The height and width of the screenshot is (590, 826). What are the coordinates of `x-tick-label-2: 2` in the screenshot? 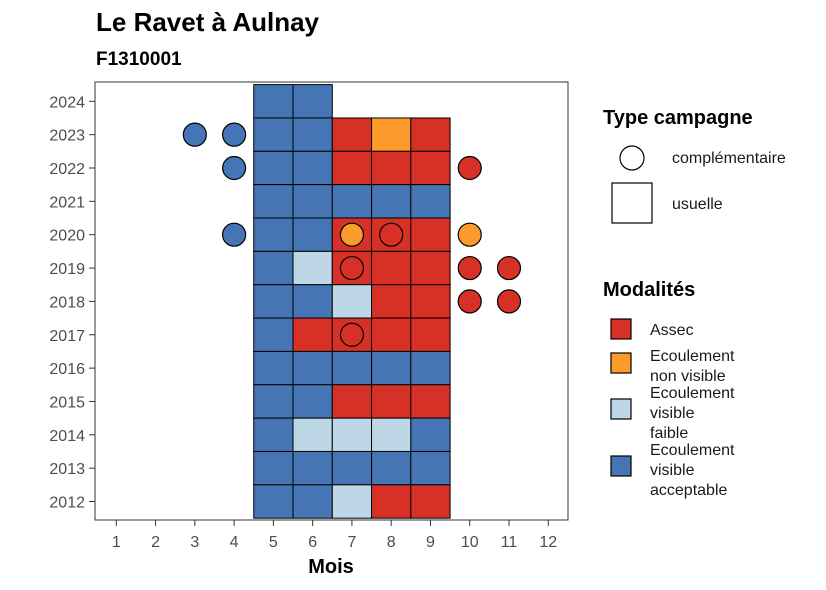 It's located at (155, 542).